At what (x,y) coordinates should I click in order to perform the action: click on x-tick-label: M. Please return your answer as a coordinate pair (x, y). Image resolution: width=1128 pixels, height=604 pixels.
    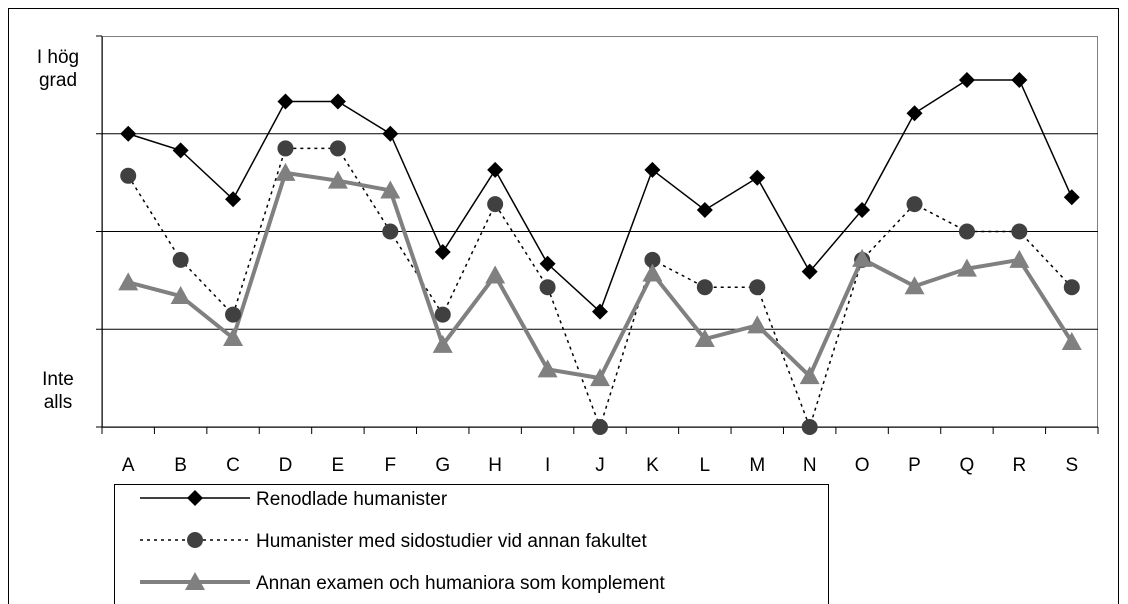
    Looking at the image, I should click on (757, 465).